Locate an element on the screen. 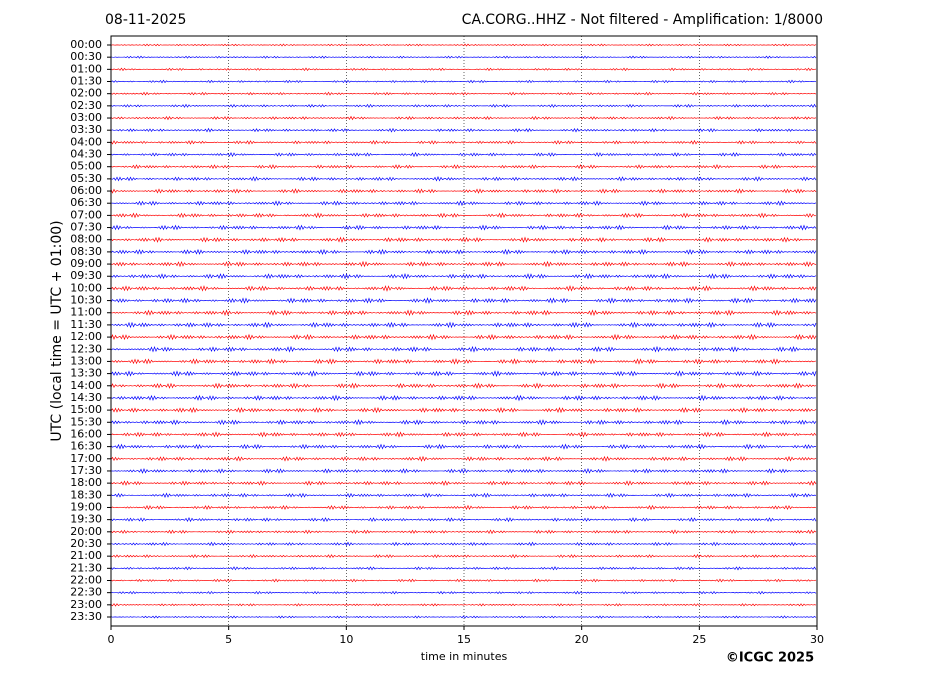 The image size is (927, 696). y-tick-label: 04:00 is located at coordinates (86, 141).